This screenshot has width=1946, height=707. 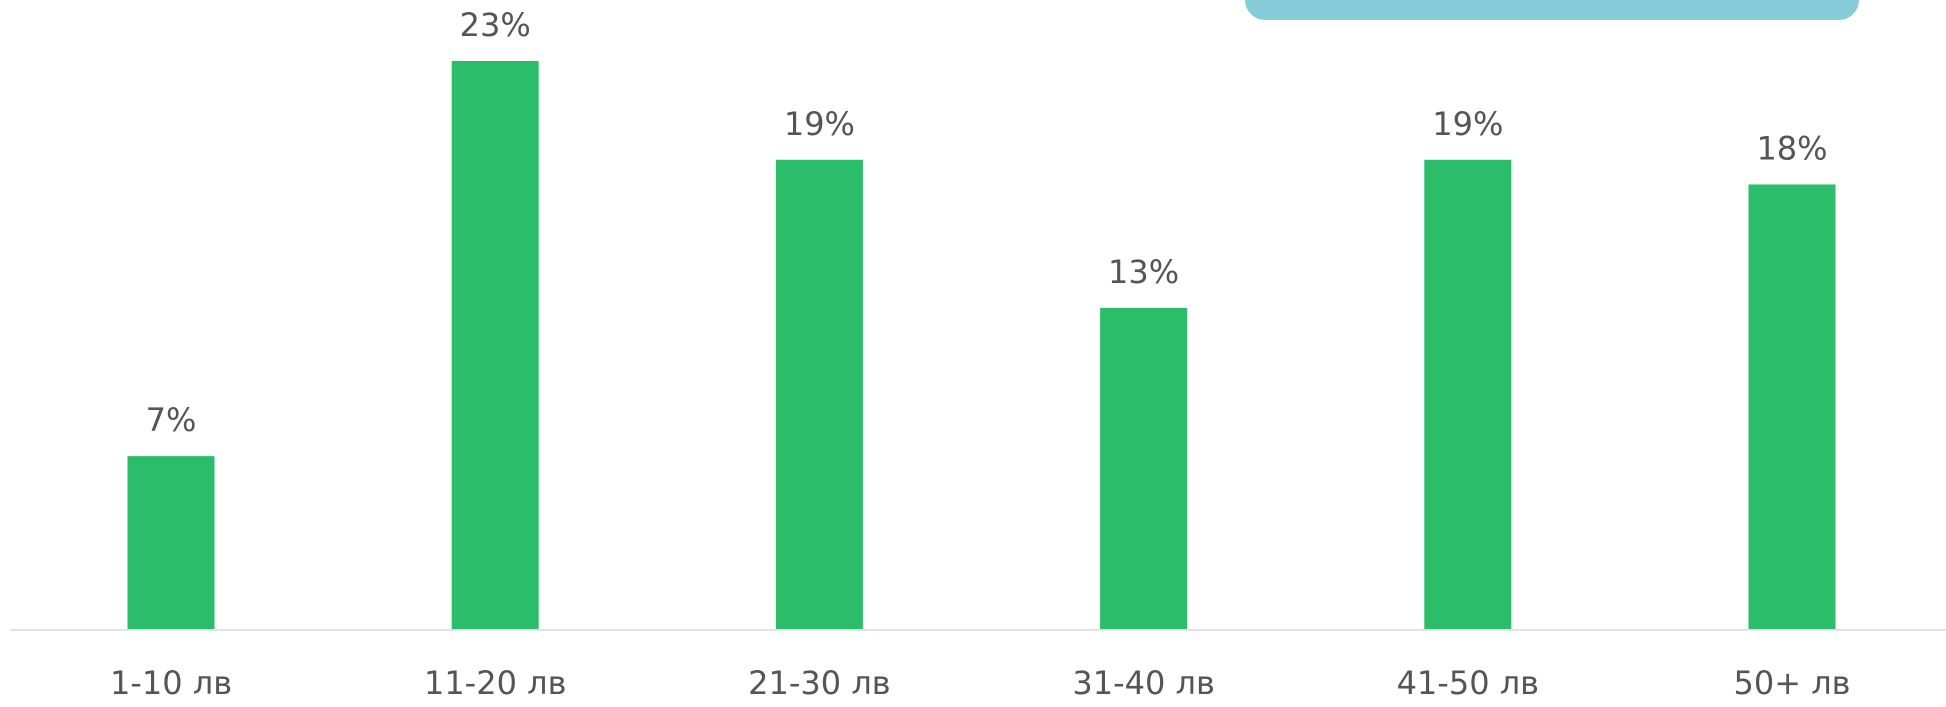 I want to click on value-label: 18%, so click(x=1791, y=148).